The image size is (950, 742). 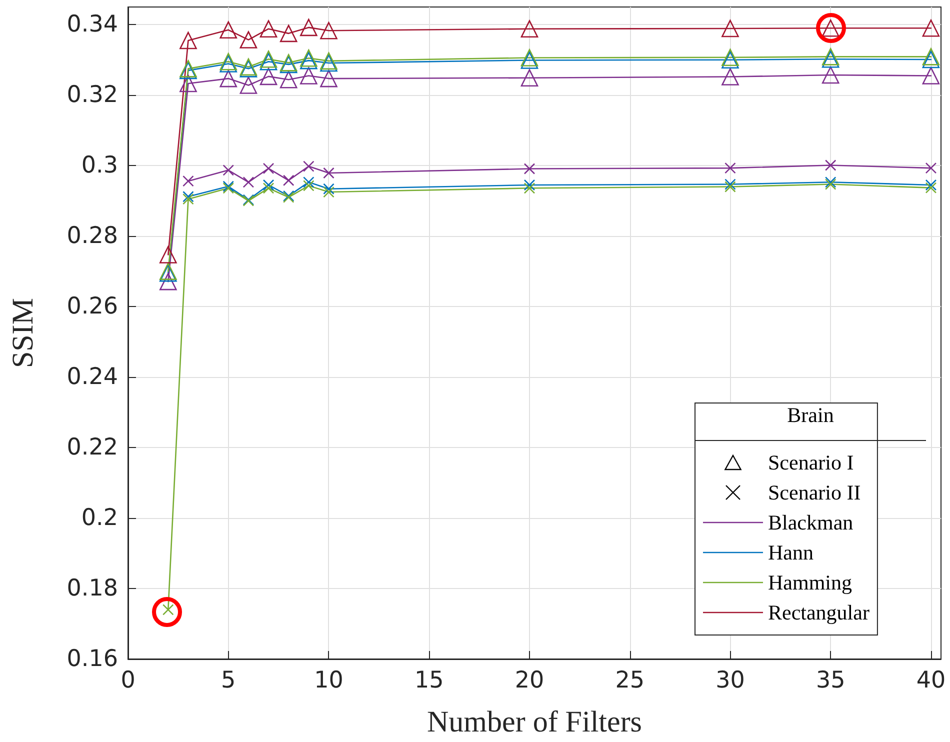 What do you see at coordinates (92, 377) in the screenshot?
I see `y-tick-label: 0.24` at bounding box center [92, 377].